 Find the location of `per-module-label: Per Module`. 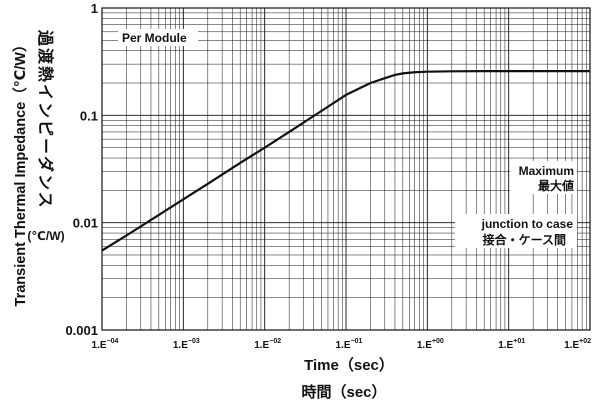

per-module-label: Per Module is located at coordinates (154, 38).